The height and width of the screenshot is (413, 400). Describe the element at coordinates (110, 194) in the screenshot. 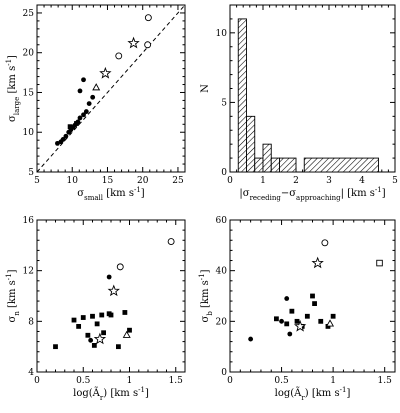

I see `x-axis-label: σsmall [km s-1]` at that location.